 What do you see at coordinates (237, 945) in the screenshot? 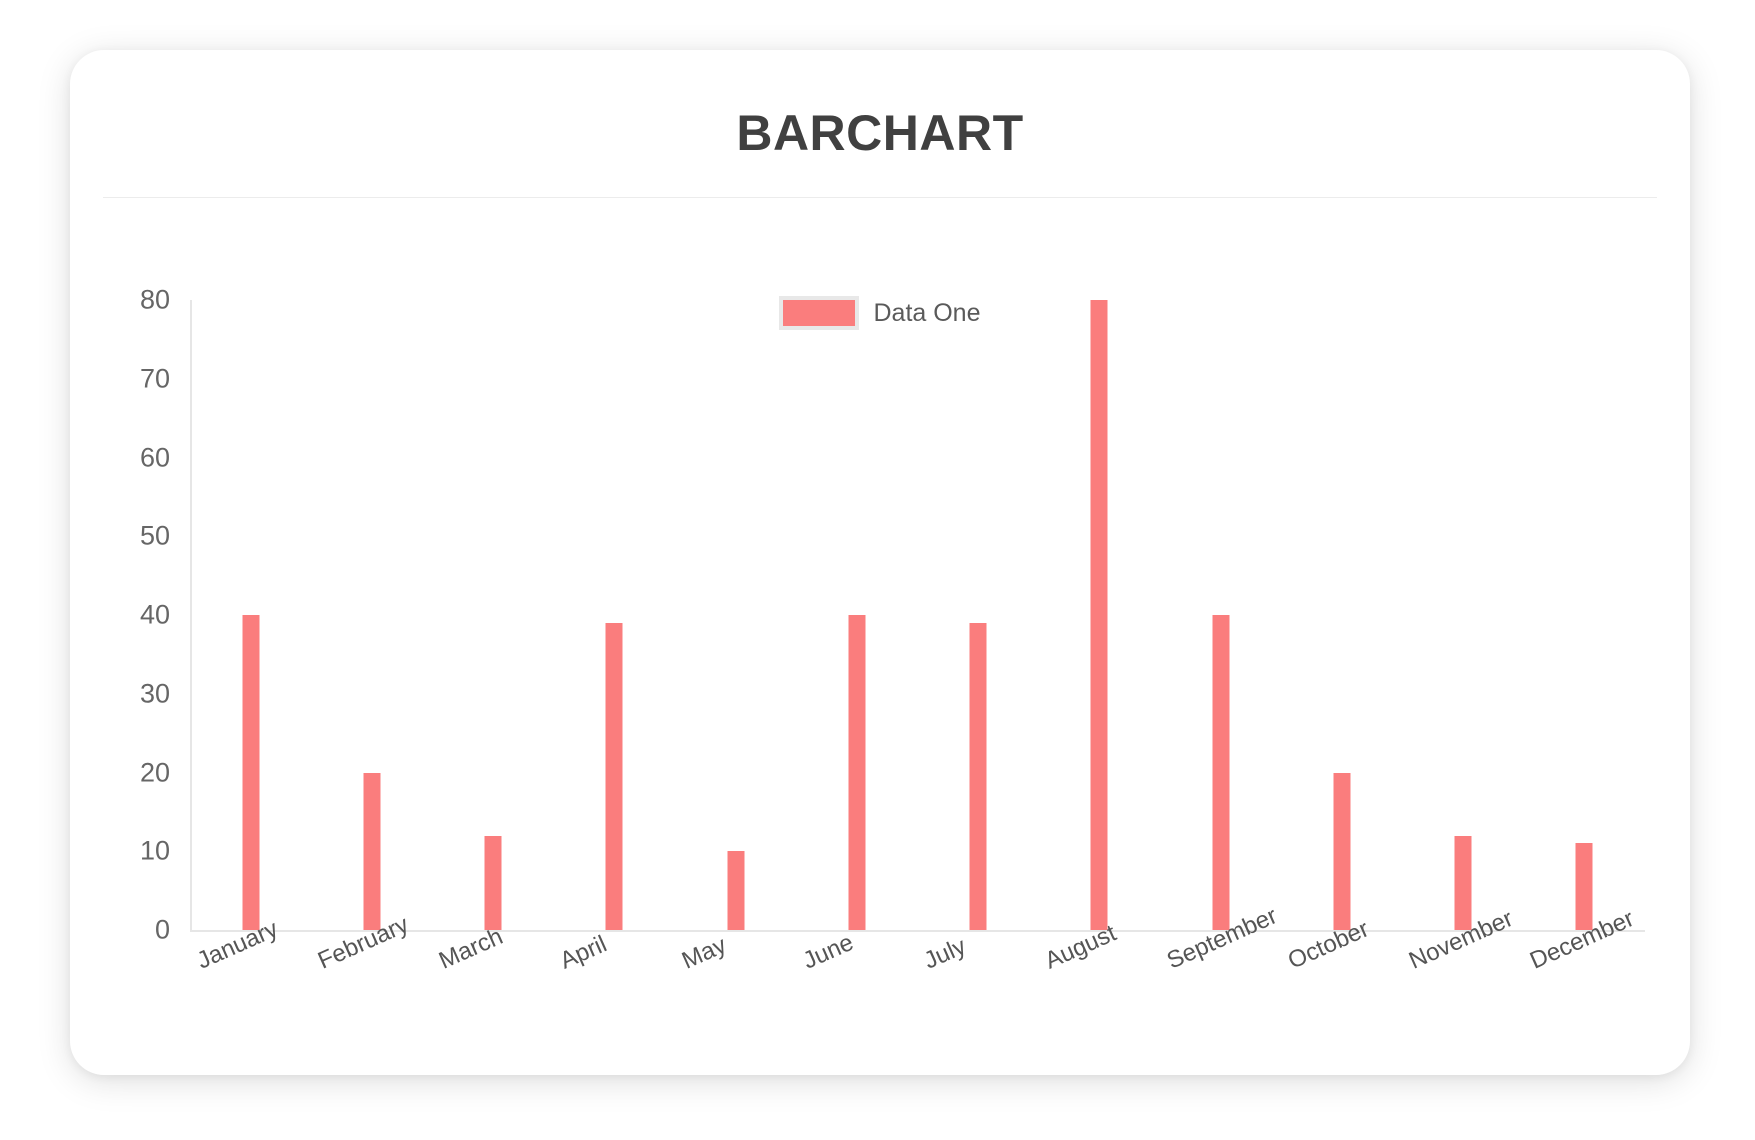
I see `x-axis-tick-label: January` at bounding box center [237, 945].